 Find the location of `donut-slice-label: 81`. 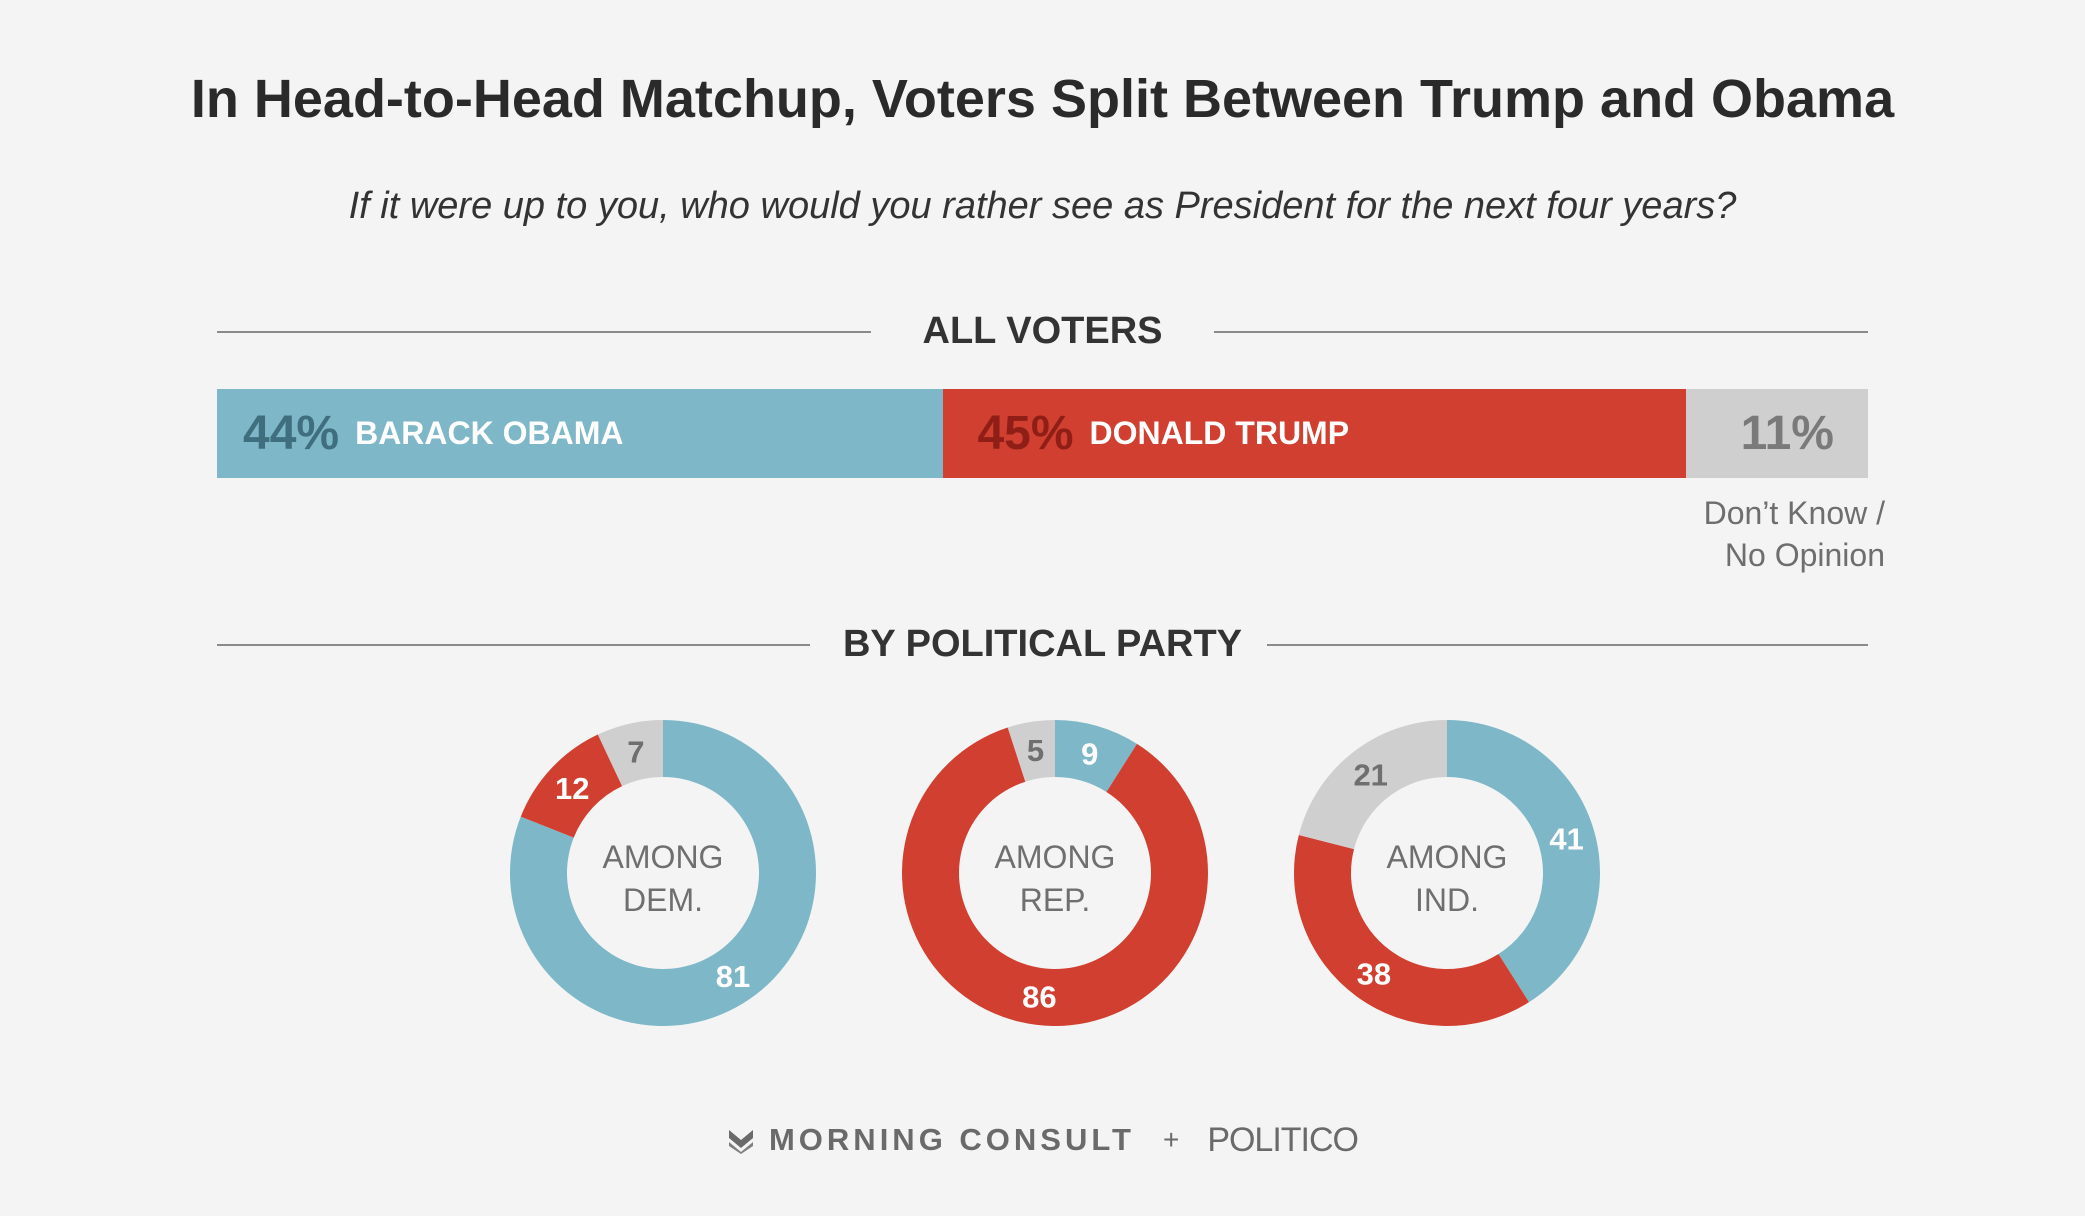

donut-slice-label: 81 is located at coordinates (733, 976).